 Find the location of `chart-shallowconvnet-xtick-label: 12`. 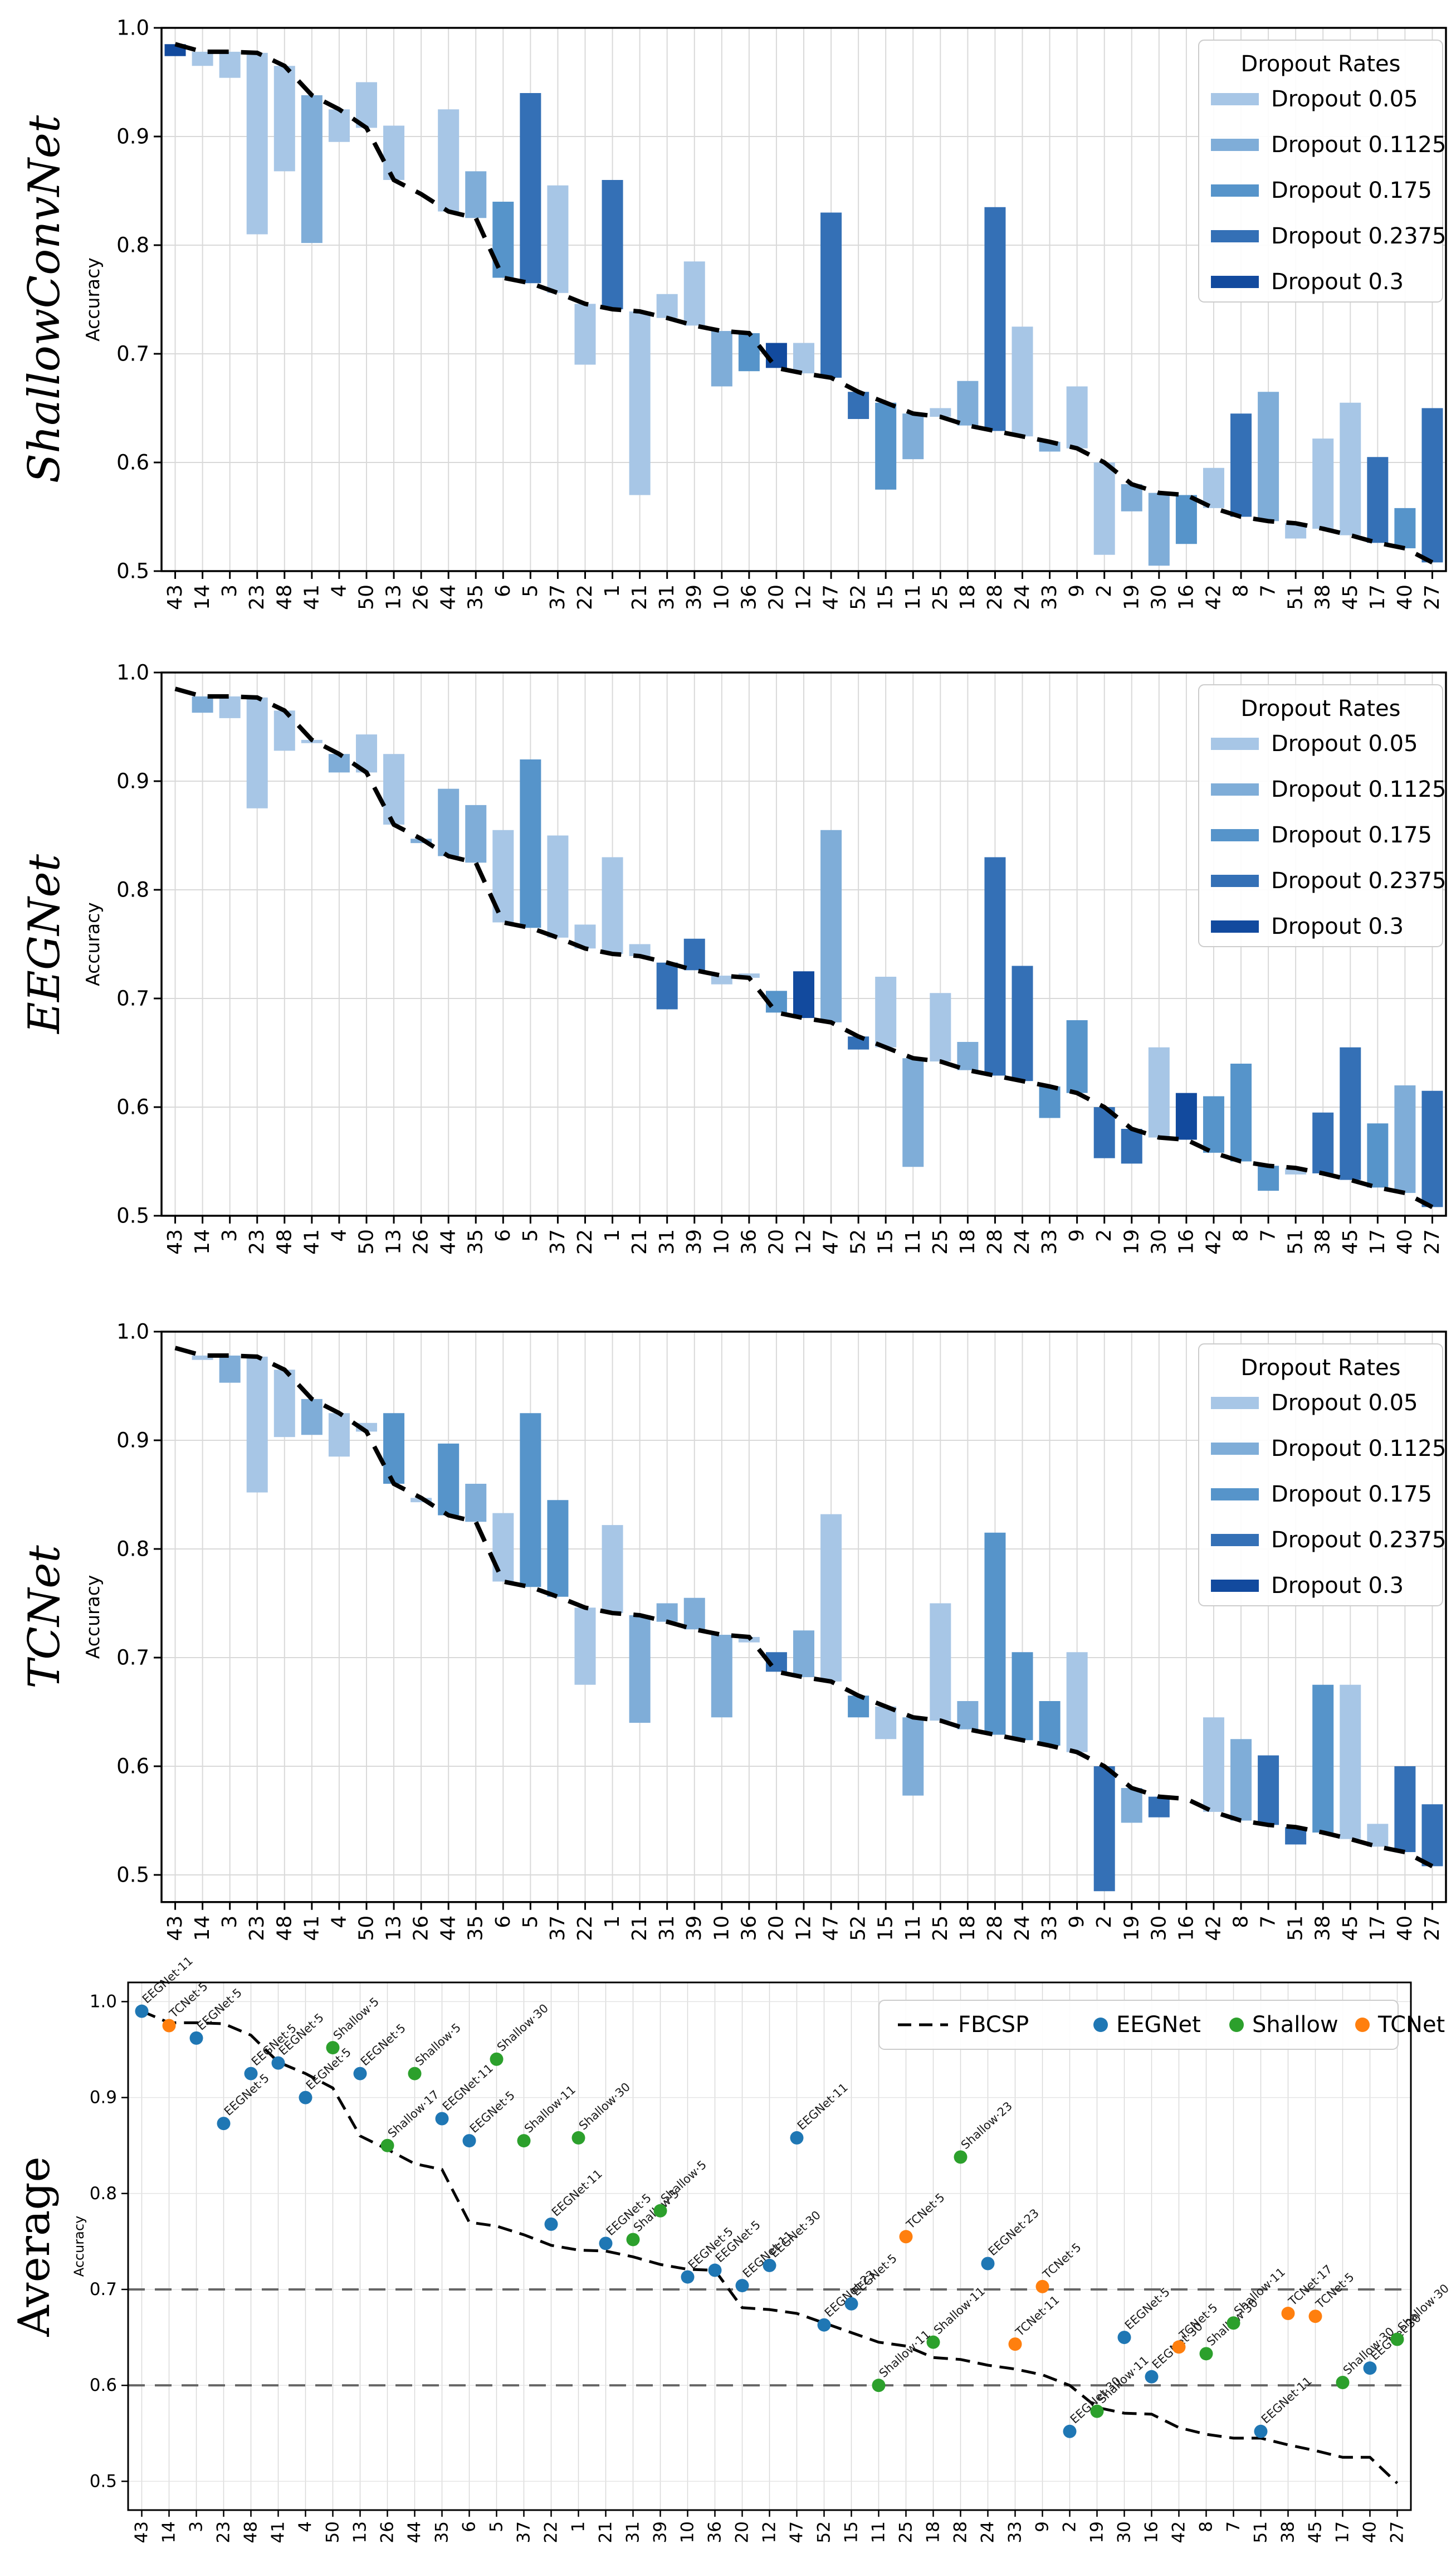

chart-shallowconvnet-xtick-label: 12 is located at coordinates (804, 597).